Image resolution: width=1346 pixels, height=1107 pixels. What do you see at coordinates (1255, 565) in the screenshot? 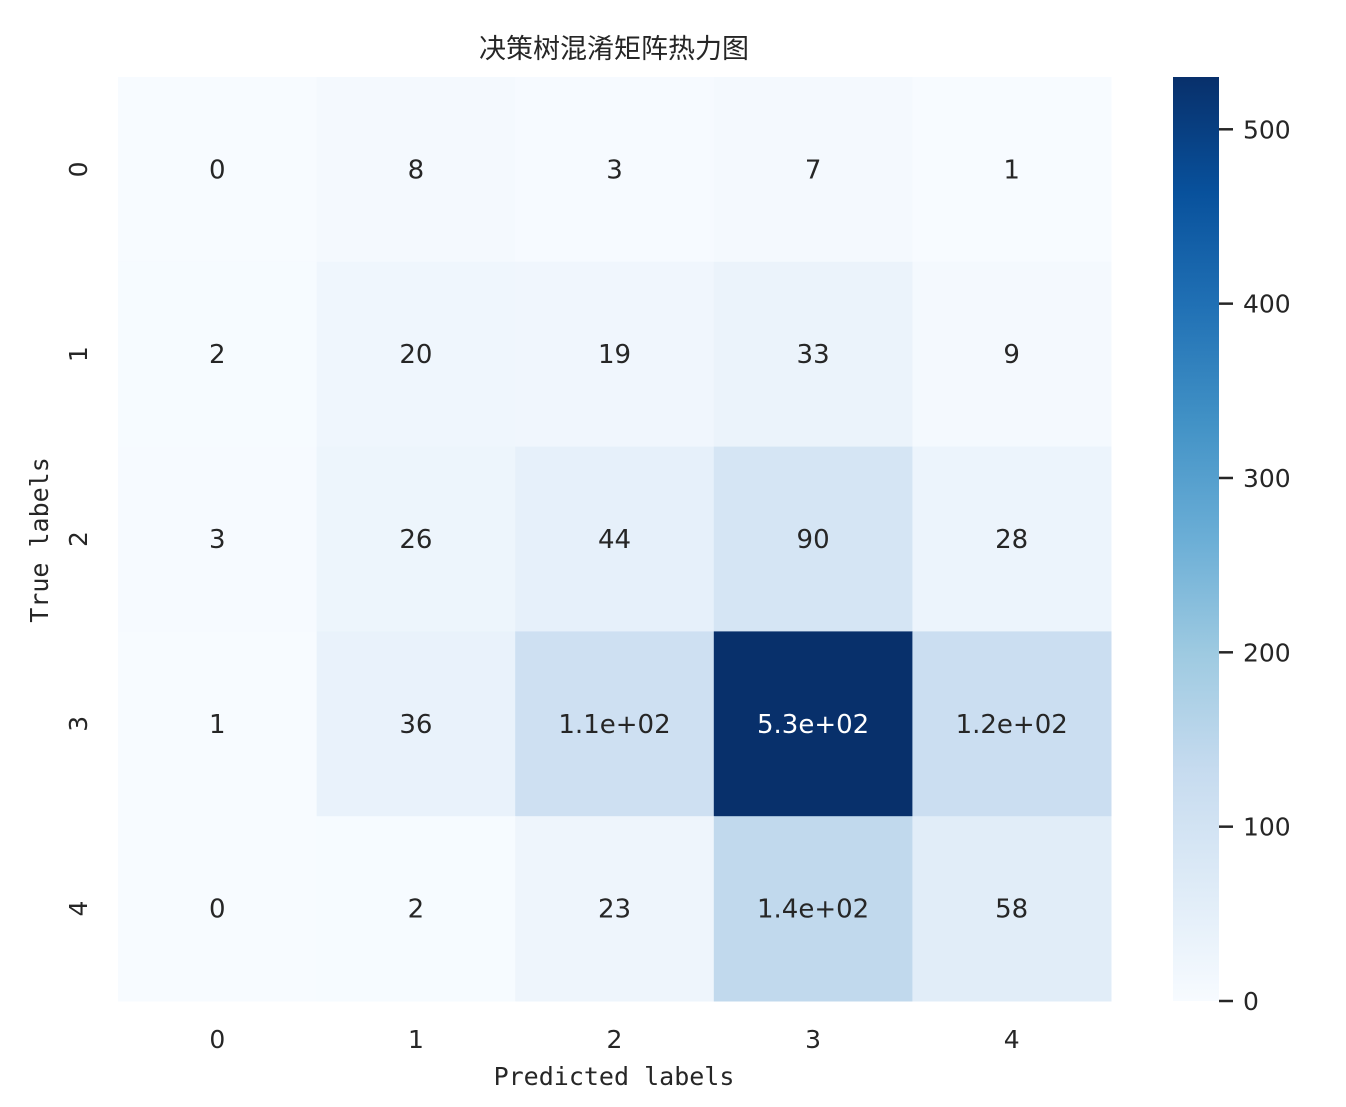
I see `colorbar-ticks: 0 100 200 300 400 500` at bounding box center [1255, 565].